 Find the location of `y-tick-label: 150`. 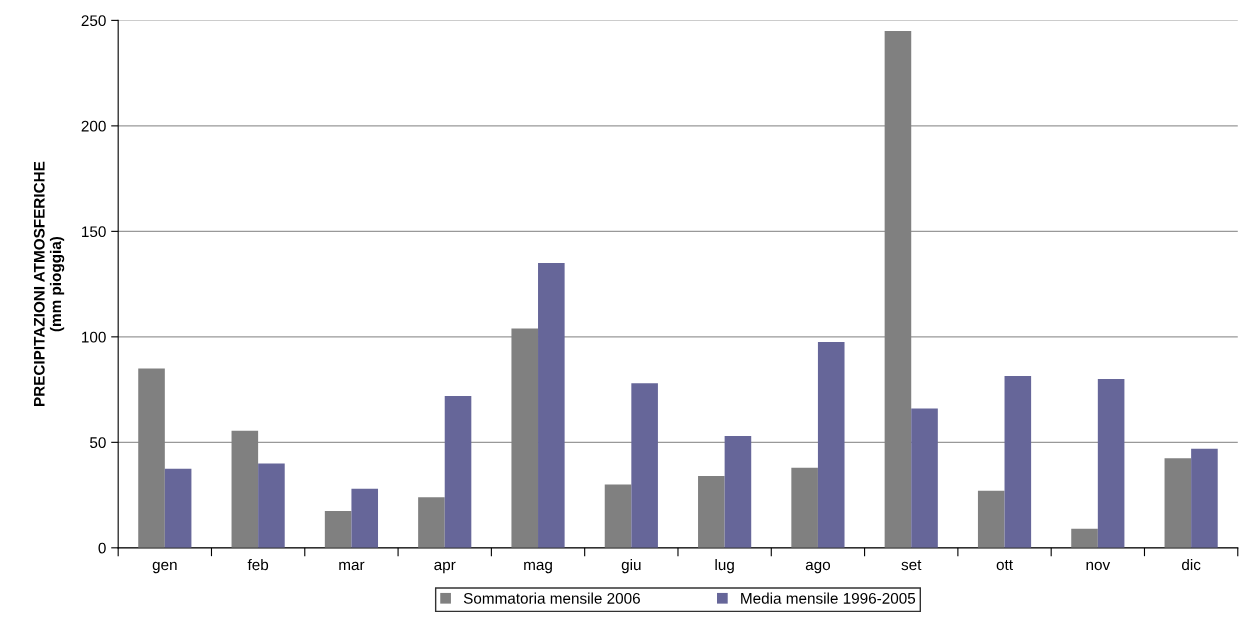

y-tick-label: 150 is located at coordinates (94, 232).